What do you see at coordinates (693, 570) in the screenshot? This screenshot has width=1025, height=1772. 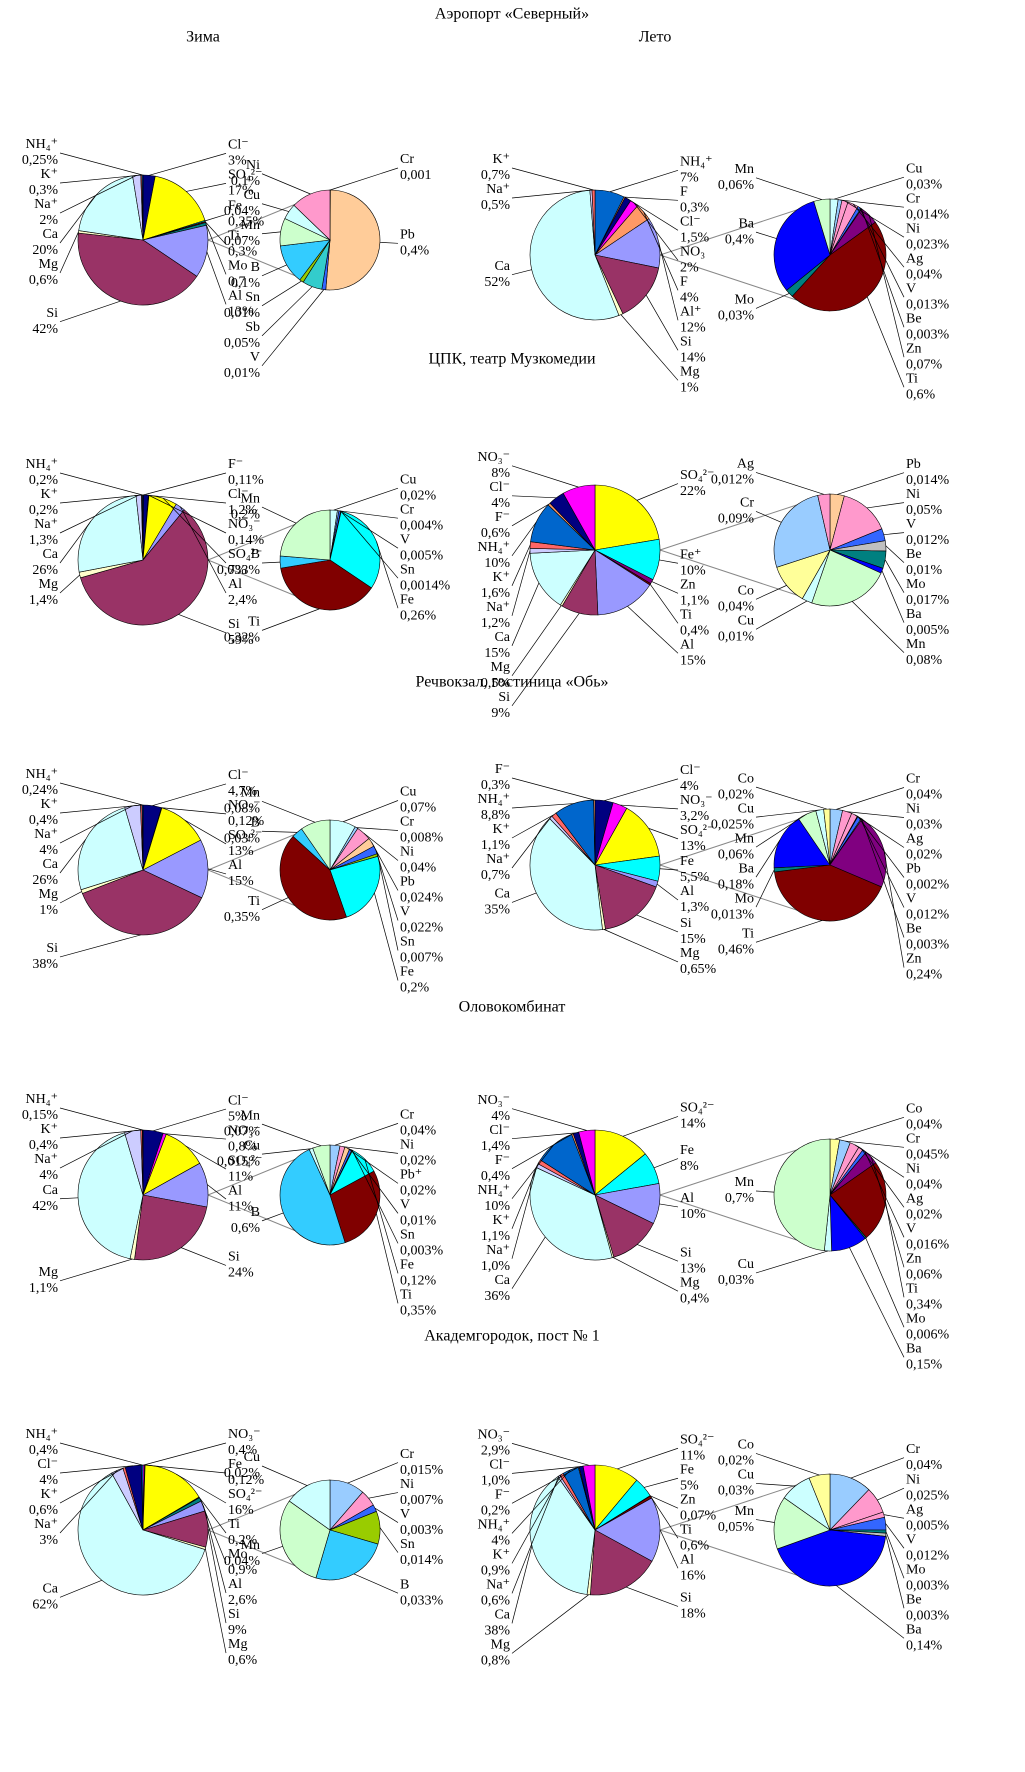 I see `slice-value: 10%` at bounding box center [693, 570].